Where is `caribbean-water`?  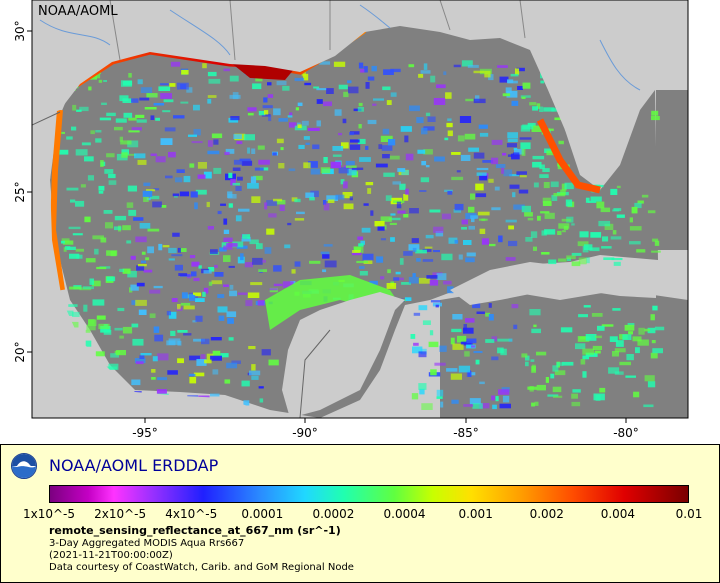 caribbean-water is located at coordinates (564, 354).